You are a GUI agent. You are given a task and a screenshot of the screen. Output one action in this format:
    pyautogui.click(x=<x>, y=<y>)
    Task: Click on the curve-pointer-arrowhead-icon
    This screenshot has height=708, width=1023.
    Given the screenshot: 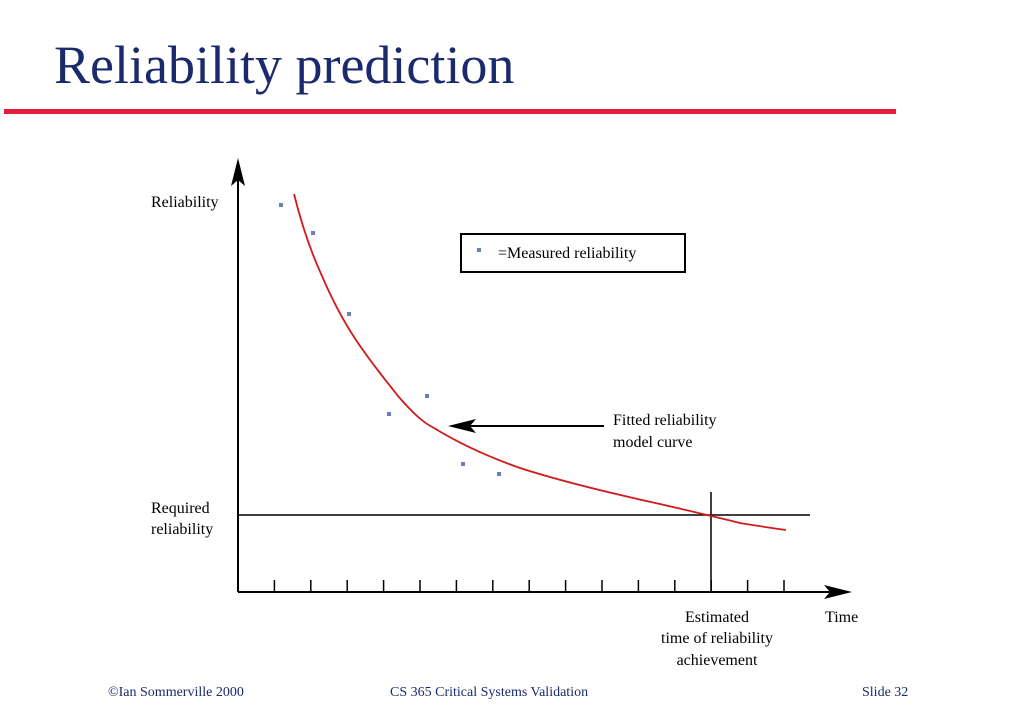 What is the action you would take?
    pyautogui.click(x=462, y=426)
    